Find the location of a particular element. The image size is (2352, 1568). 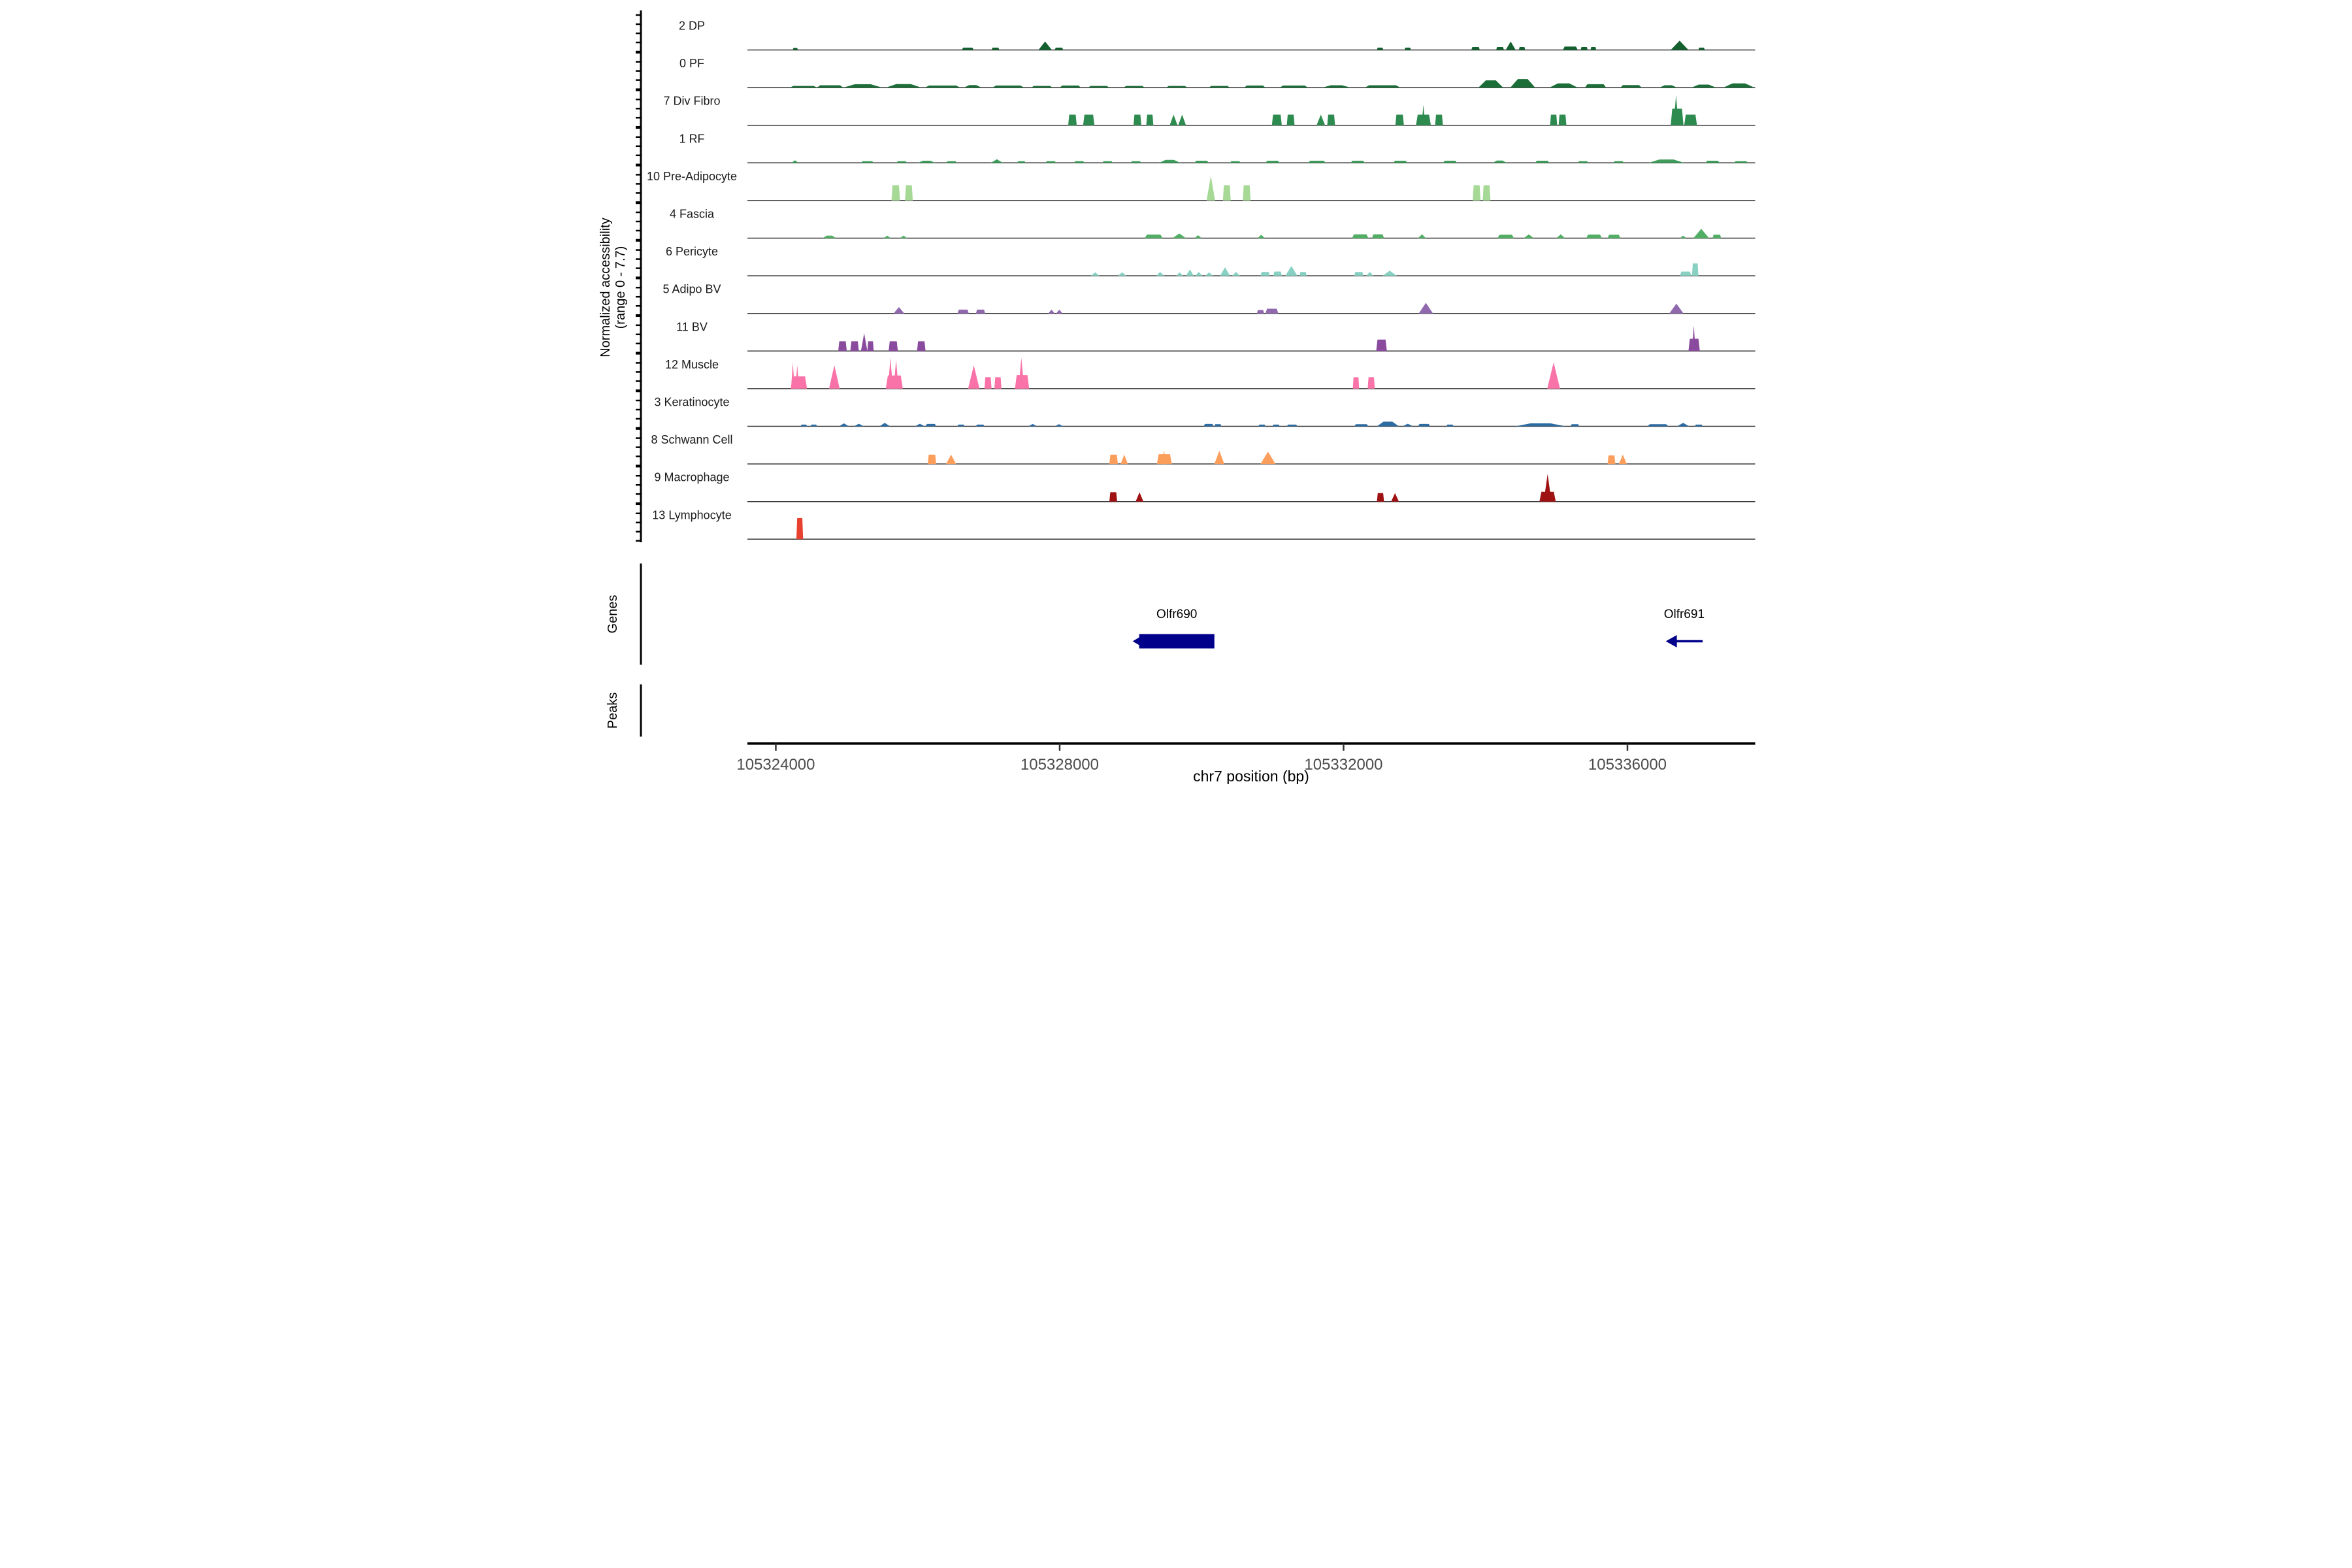

peaks-section-label: Peaks is located at coordinates (613, 711).